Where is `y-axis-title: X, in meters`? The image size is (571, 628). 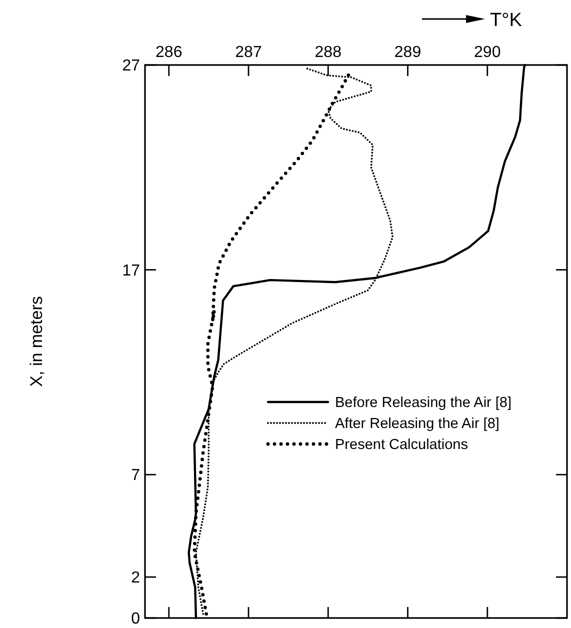
y-axis-title: X, in meters is located at coordinates (36, 341).